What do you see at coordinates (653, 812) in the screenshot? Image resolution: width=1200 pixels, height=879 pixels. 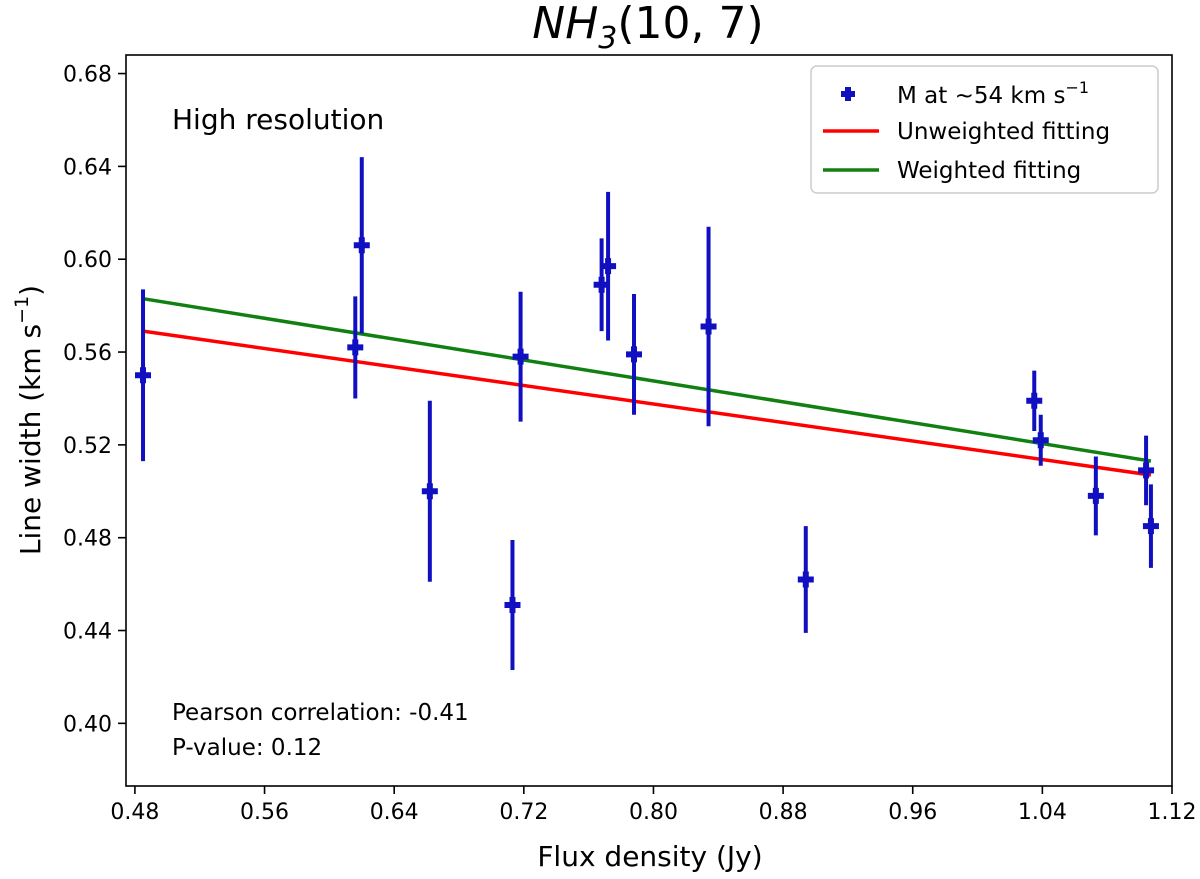 I see `x-tick-label: 0.80` at bounding box center [653, 812].